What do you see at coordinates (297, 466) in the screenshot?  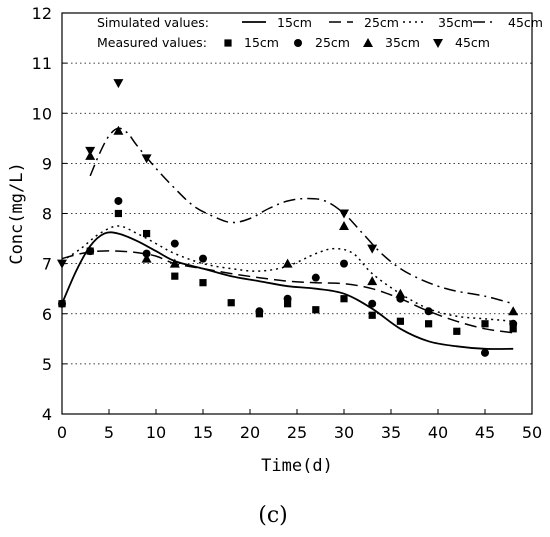 I see `x-axis-title: Time(d)` at bounding box center [297, 466].